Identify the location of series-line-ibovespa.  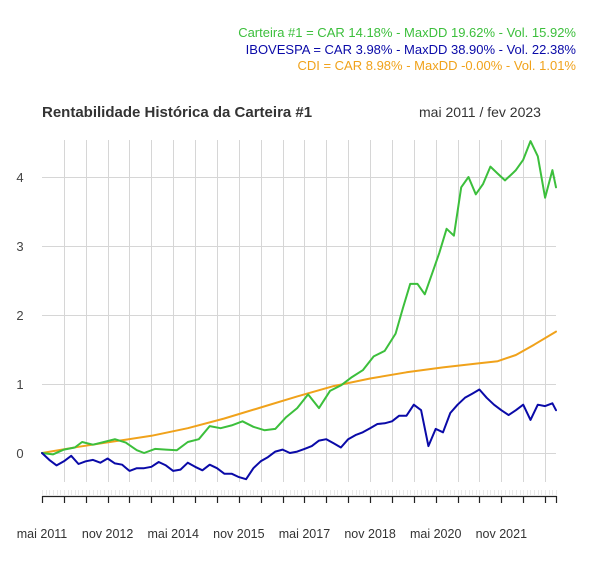
(299, 434).